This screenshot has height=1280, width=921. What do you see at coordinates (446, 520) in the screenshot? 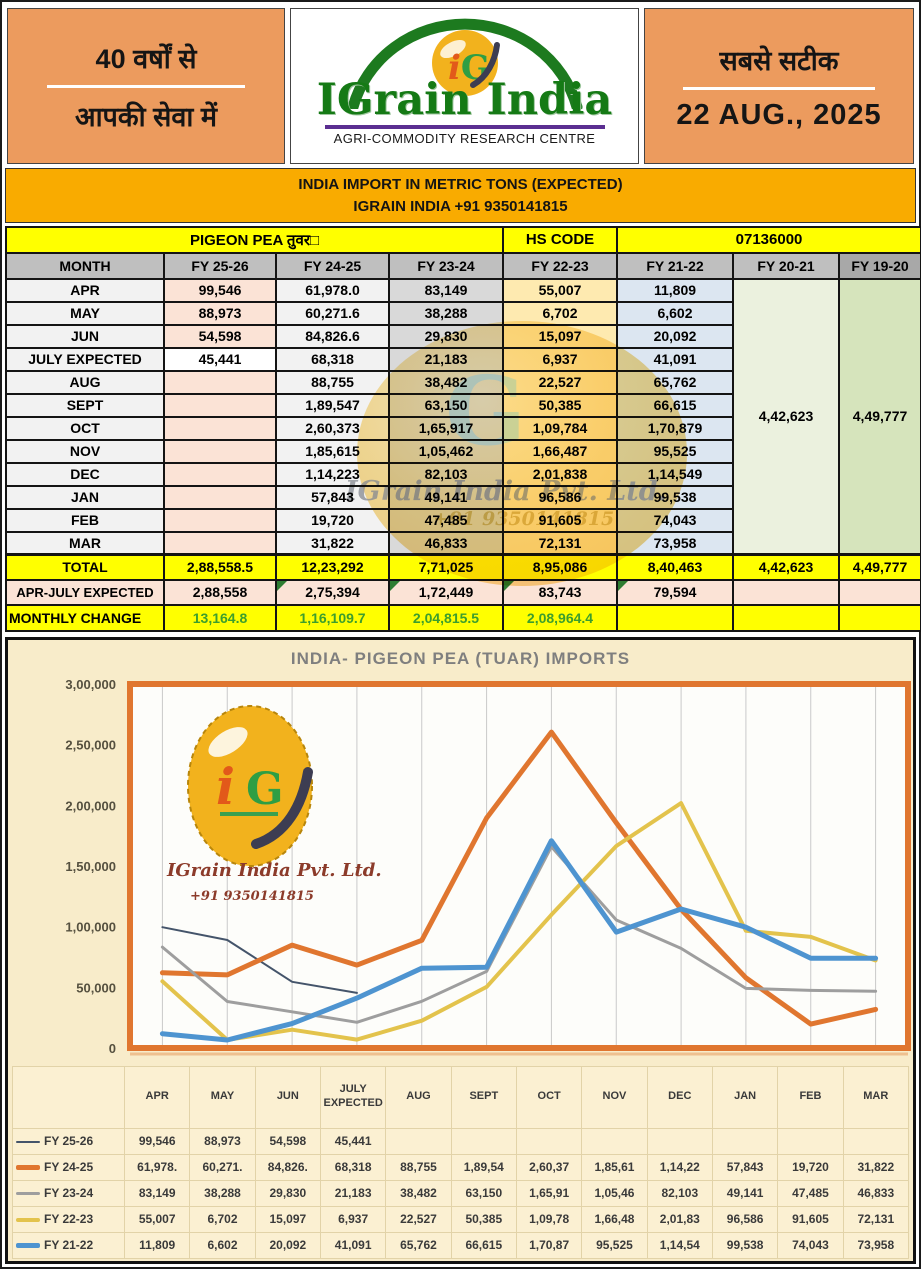
I see `value-cell: 47,485` at bounding box center [446, 520].